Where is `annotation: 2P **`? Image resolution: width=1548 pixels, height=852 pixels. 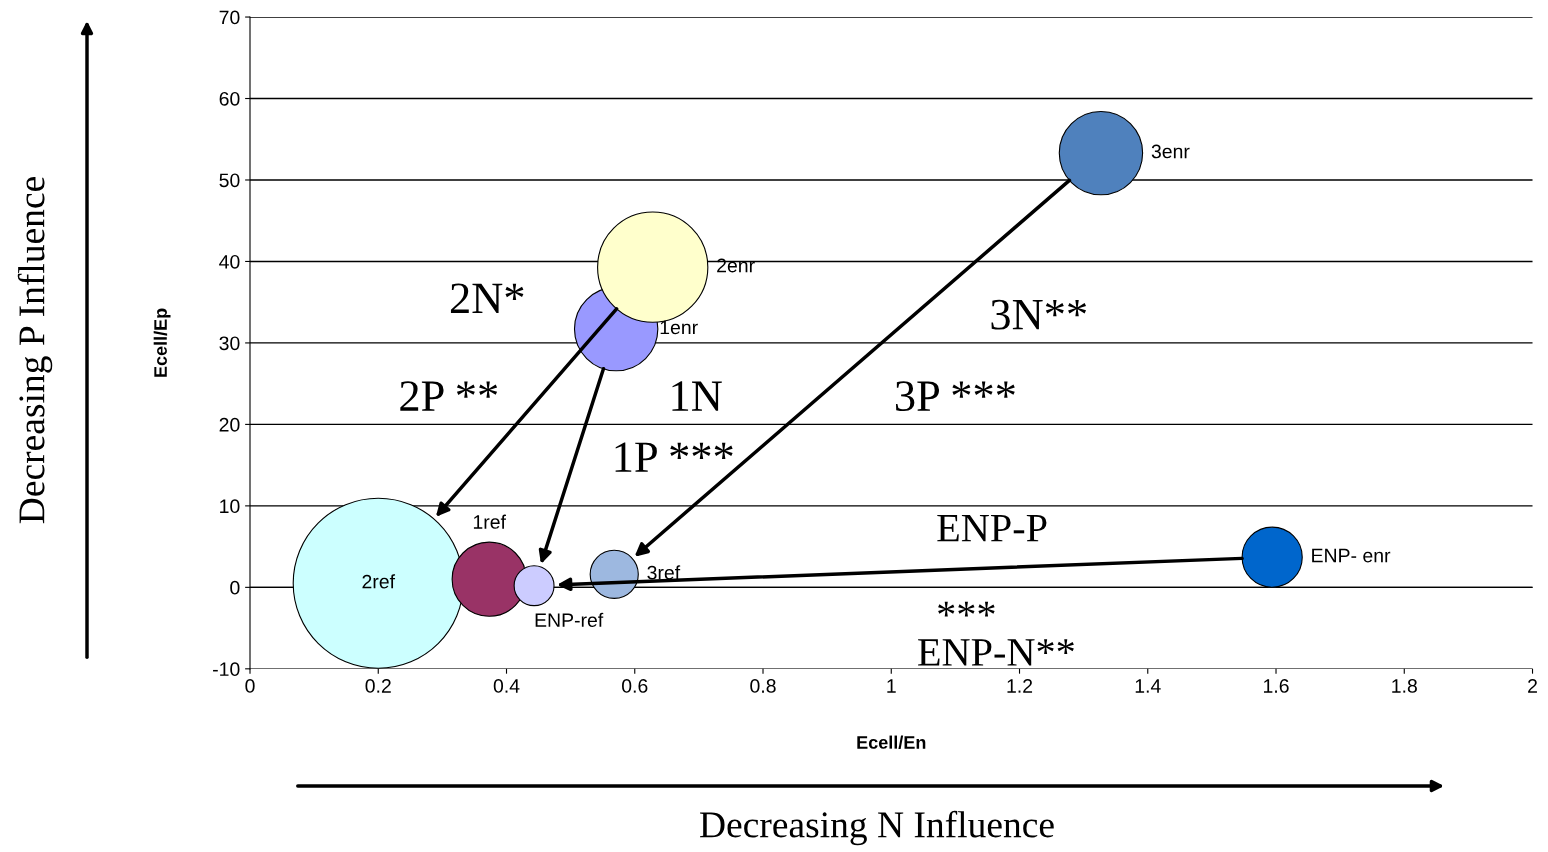
annotation: 2P ** is located at coordinates (449, 396).